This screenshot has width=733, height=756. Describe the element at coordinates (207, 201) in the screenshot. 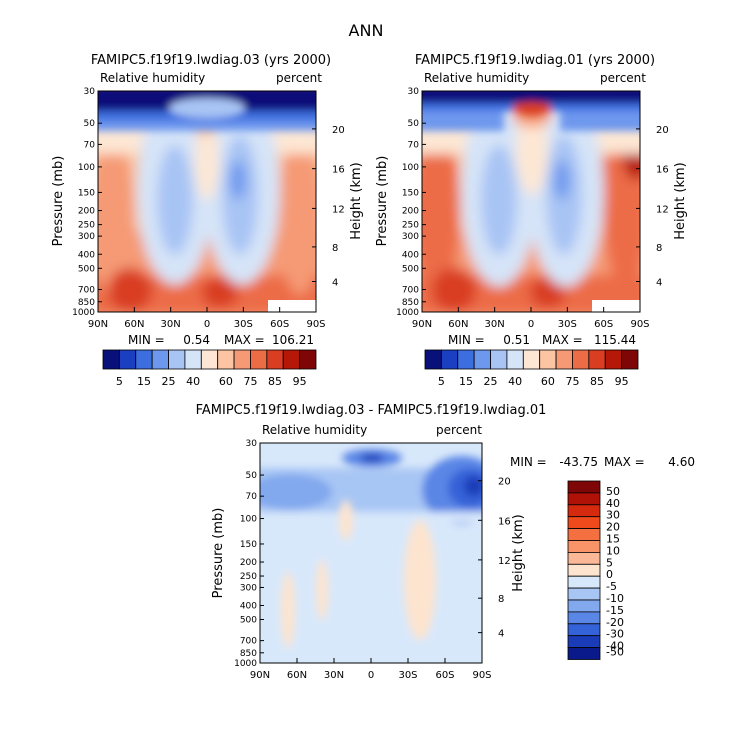

I see `panel-1-plot` at that location.